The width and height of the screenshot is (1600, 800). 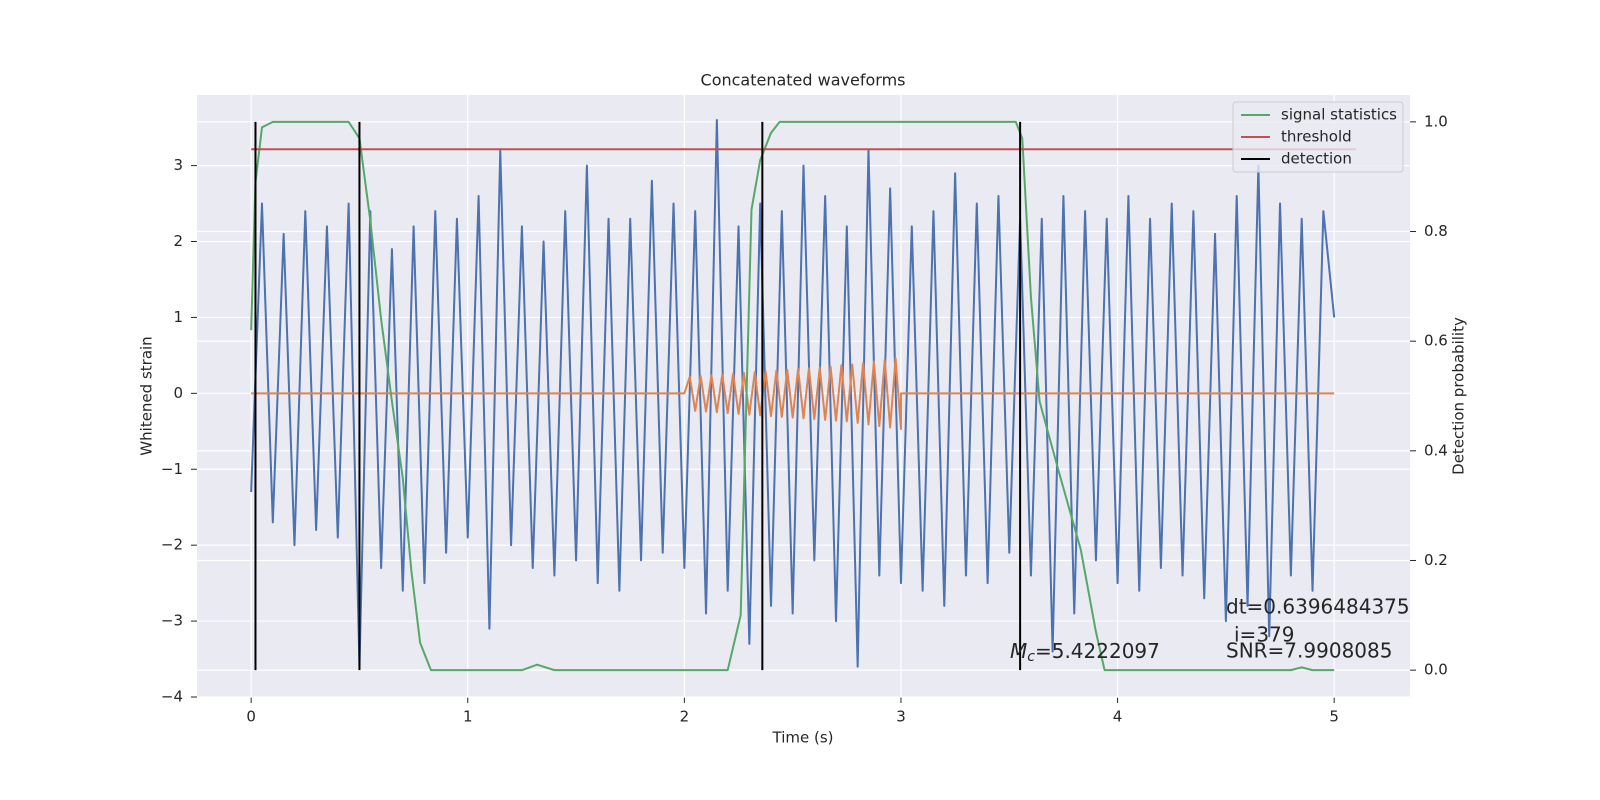 I want to click on x-tick-label: 3, so click(x=901, y=717).